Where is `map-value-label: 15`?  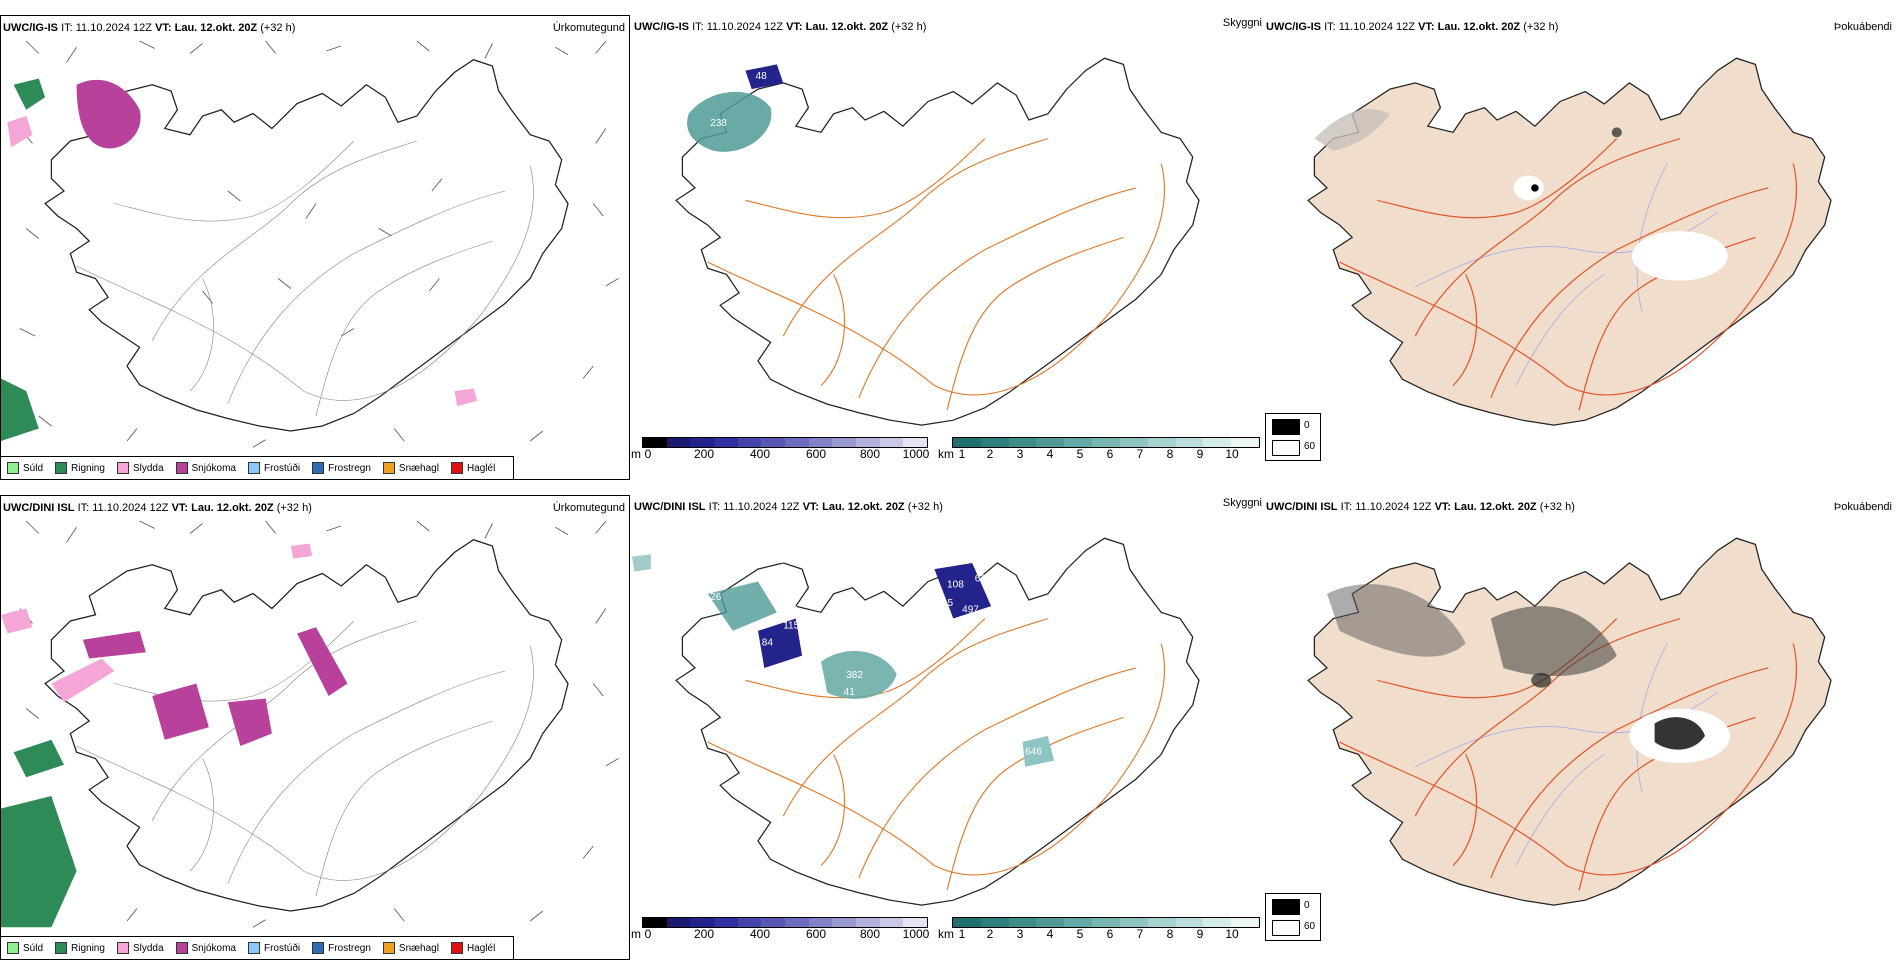 map-value-label: 15 is located at coordinates (948, 603).